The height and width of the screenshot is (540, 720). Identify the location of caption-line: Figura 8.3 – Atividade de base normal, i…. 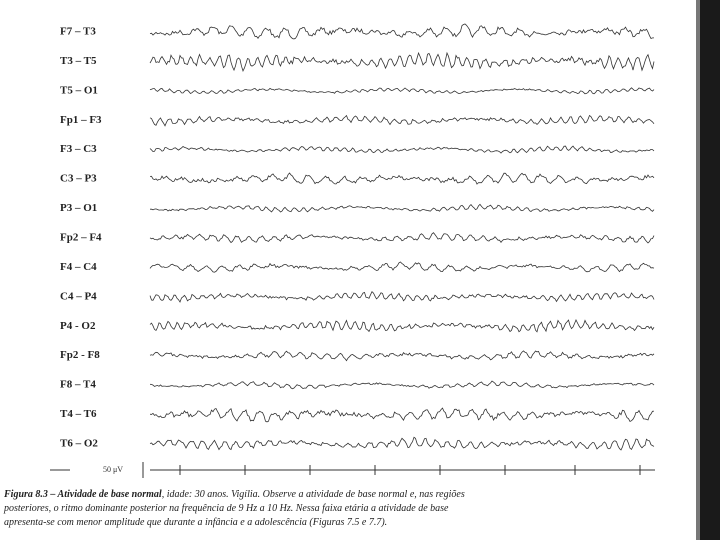
(234, 494).